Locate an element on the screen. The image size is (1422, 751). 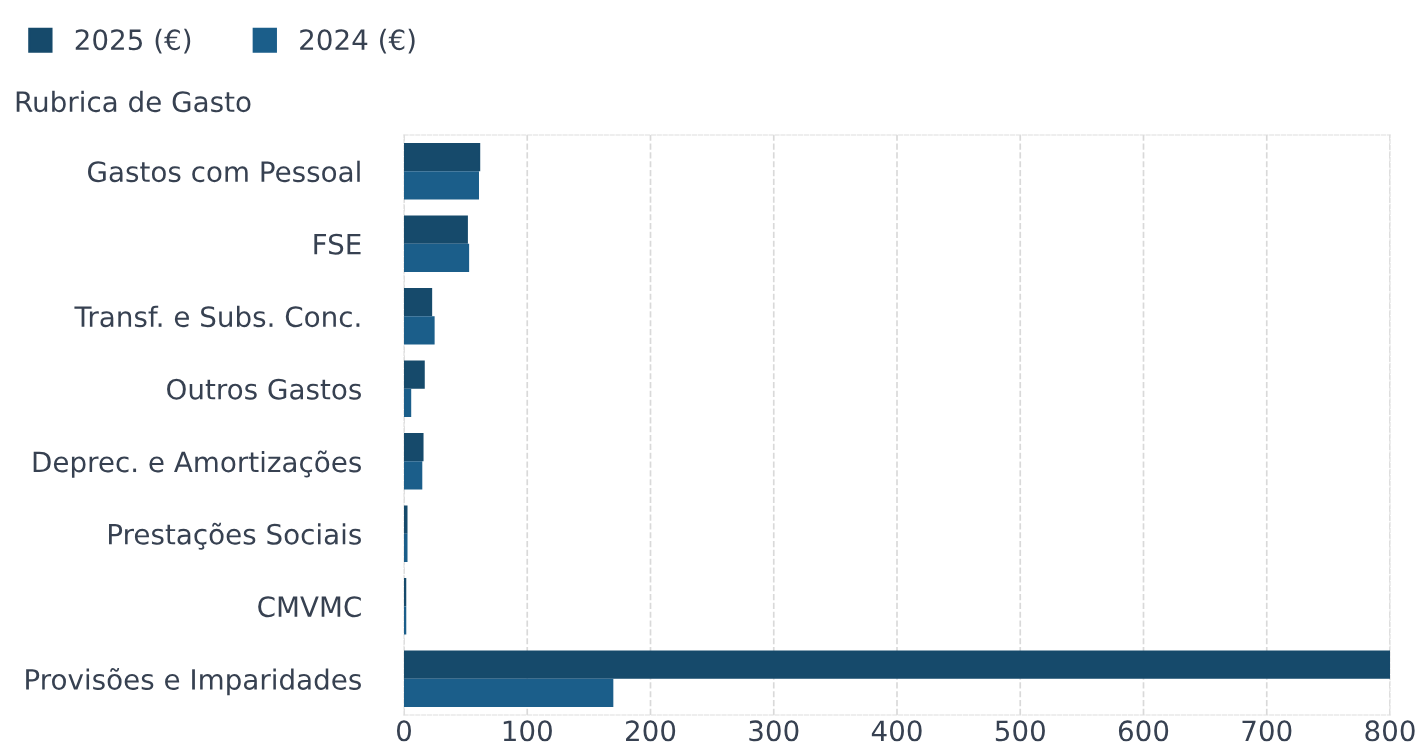
x-tick-label: 200 is located at coordinates (651, 731).